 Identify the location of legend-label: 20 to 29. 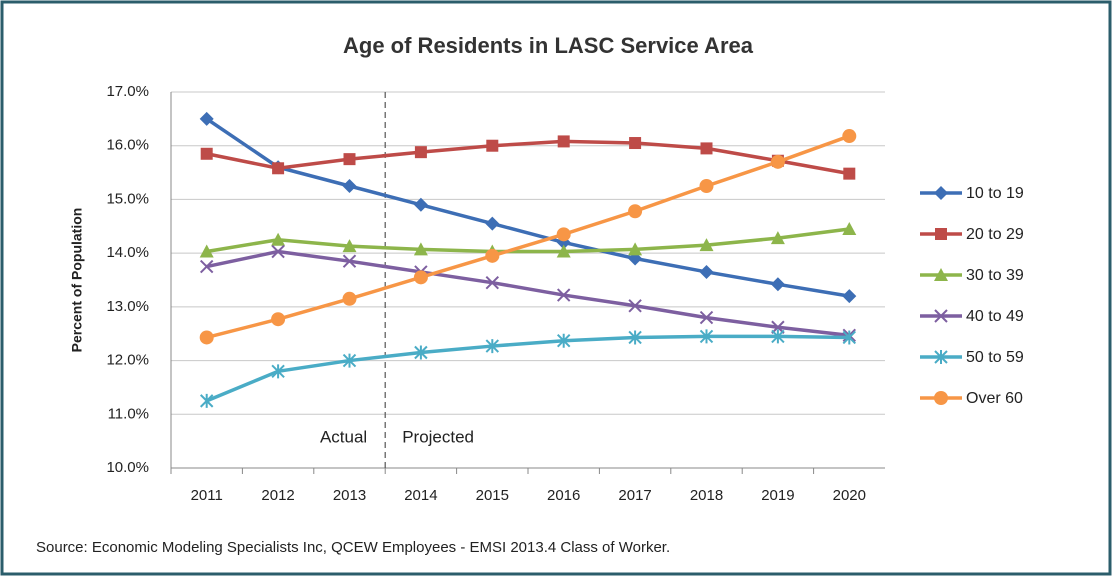
(995, 234).